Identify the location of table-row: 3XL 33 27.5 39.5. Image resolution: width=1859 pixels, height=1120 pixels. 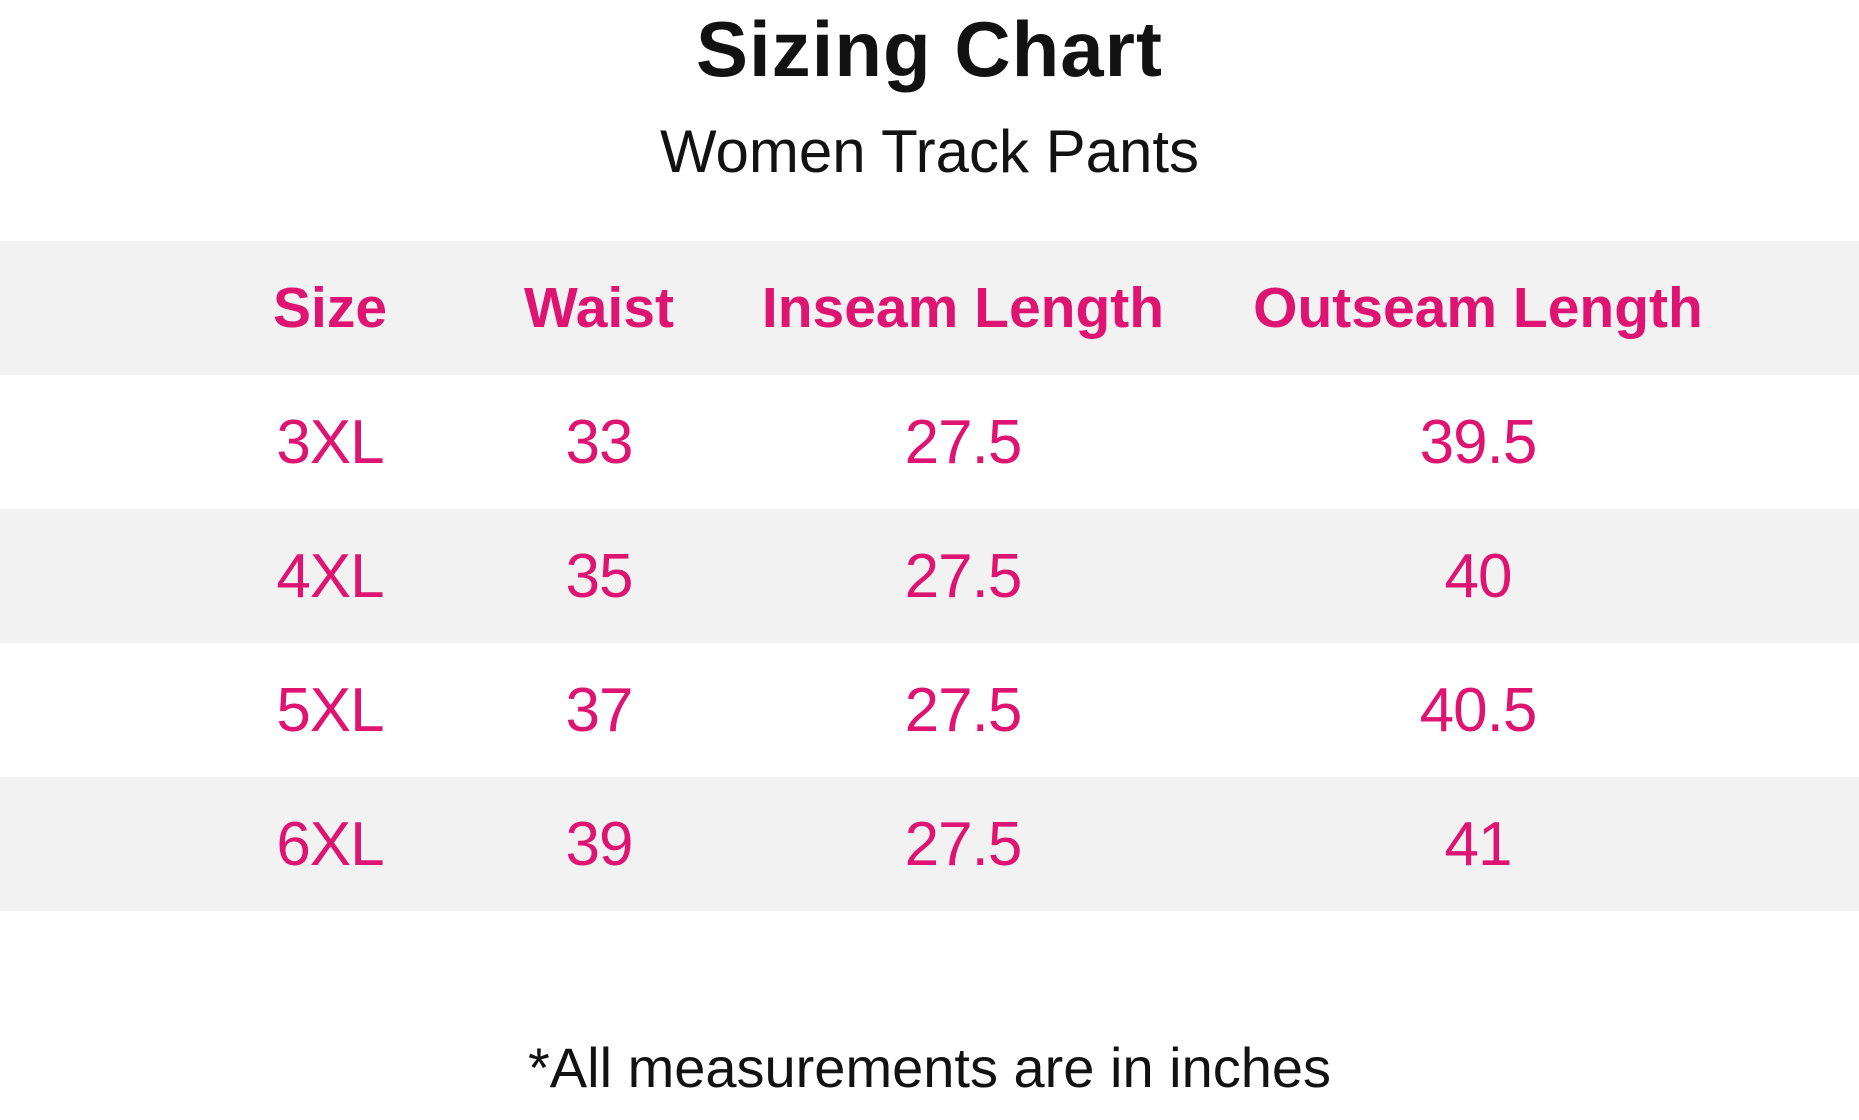
(929, 442).